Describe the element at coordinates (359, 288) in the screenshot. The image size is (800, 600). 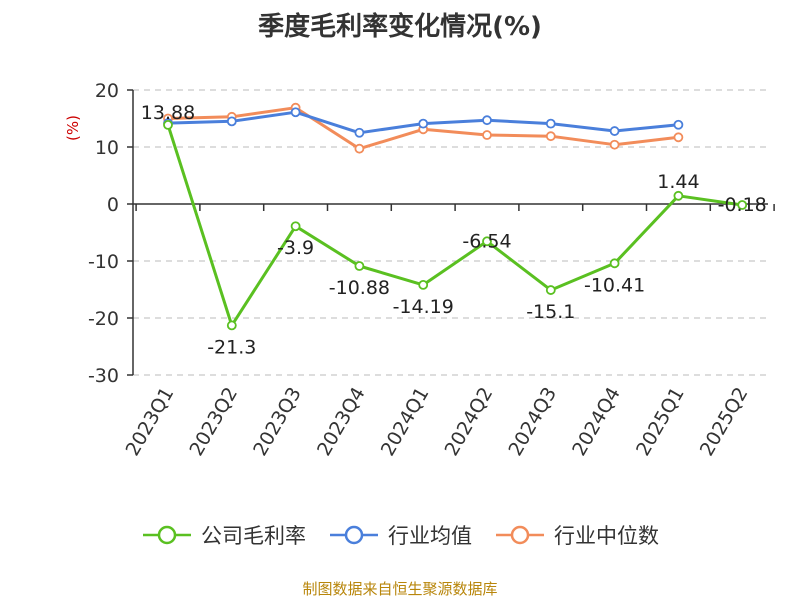
I see `data-label: -10.88` at that location.